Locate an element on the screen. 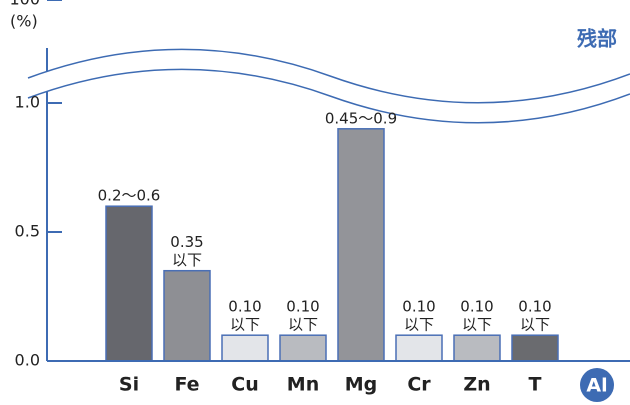 This screenshot has width=630, height=405. x-tick-label: Zn is located at coordinates (476, 385).